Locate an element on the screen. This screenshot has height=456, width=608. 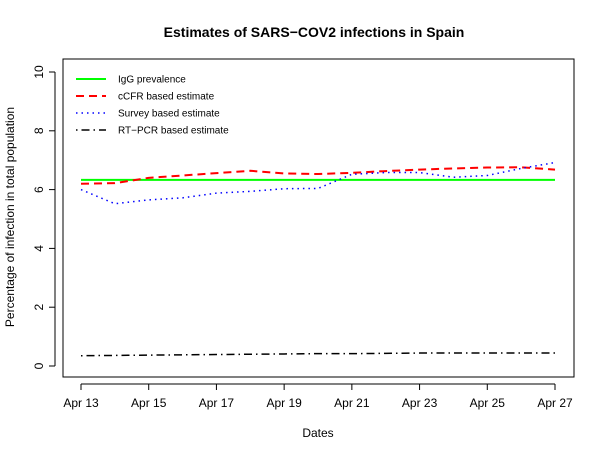
y-tick-label: 8 is located at coordinates (39, 130).